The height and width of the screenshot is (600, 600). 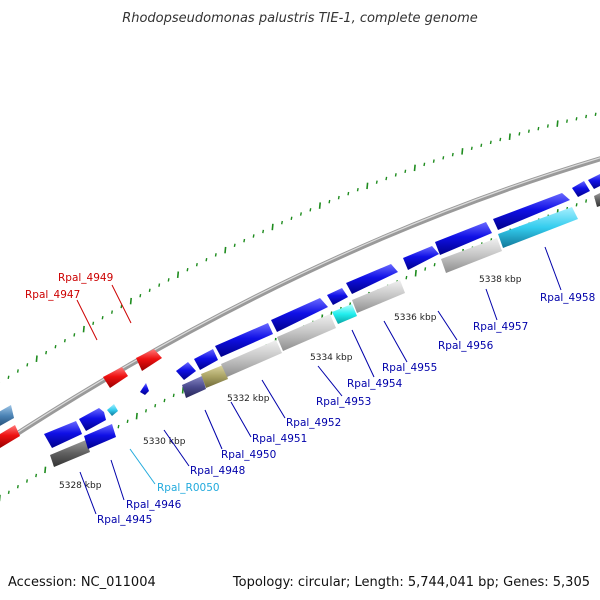 I want to click on gene-rpal-4946-arrow, so click(x=92, y=419).